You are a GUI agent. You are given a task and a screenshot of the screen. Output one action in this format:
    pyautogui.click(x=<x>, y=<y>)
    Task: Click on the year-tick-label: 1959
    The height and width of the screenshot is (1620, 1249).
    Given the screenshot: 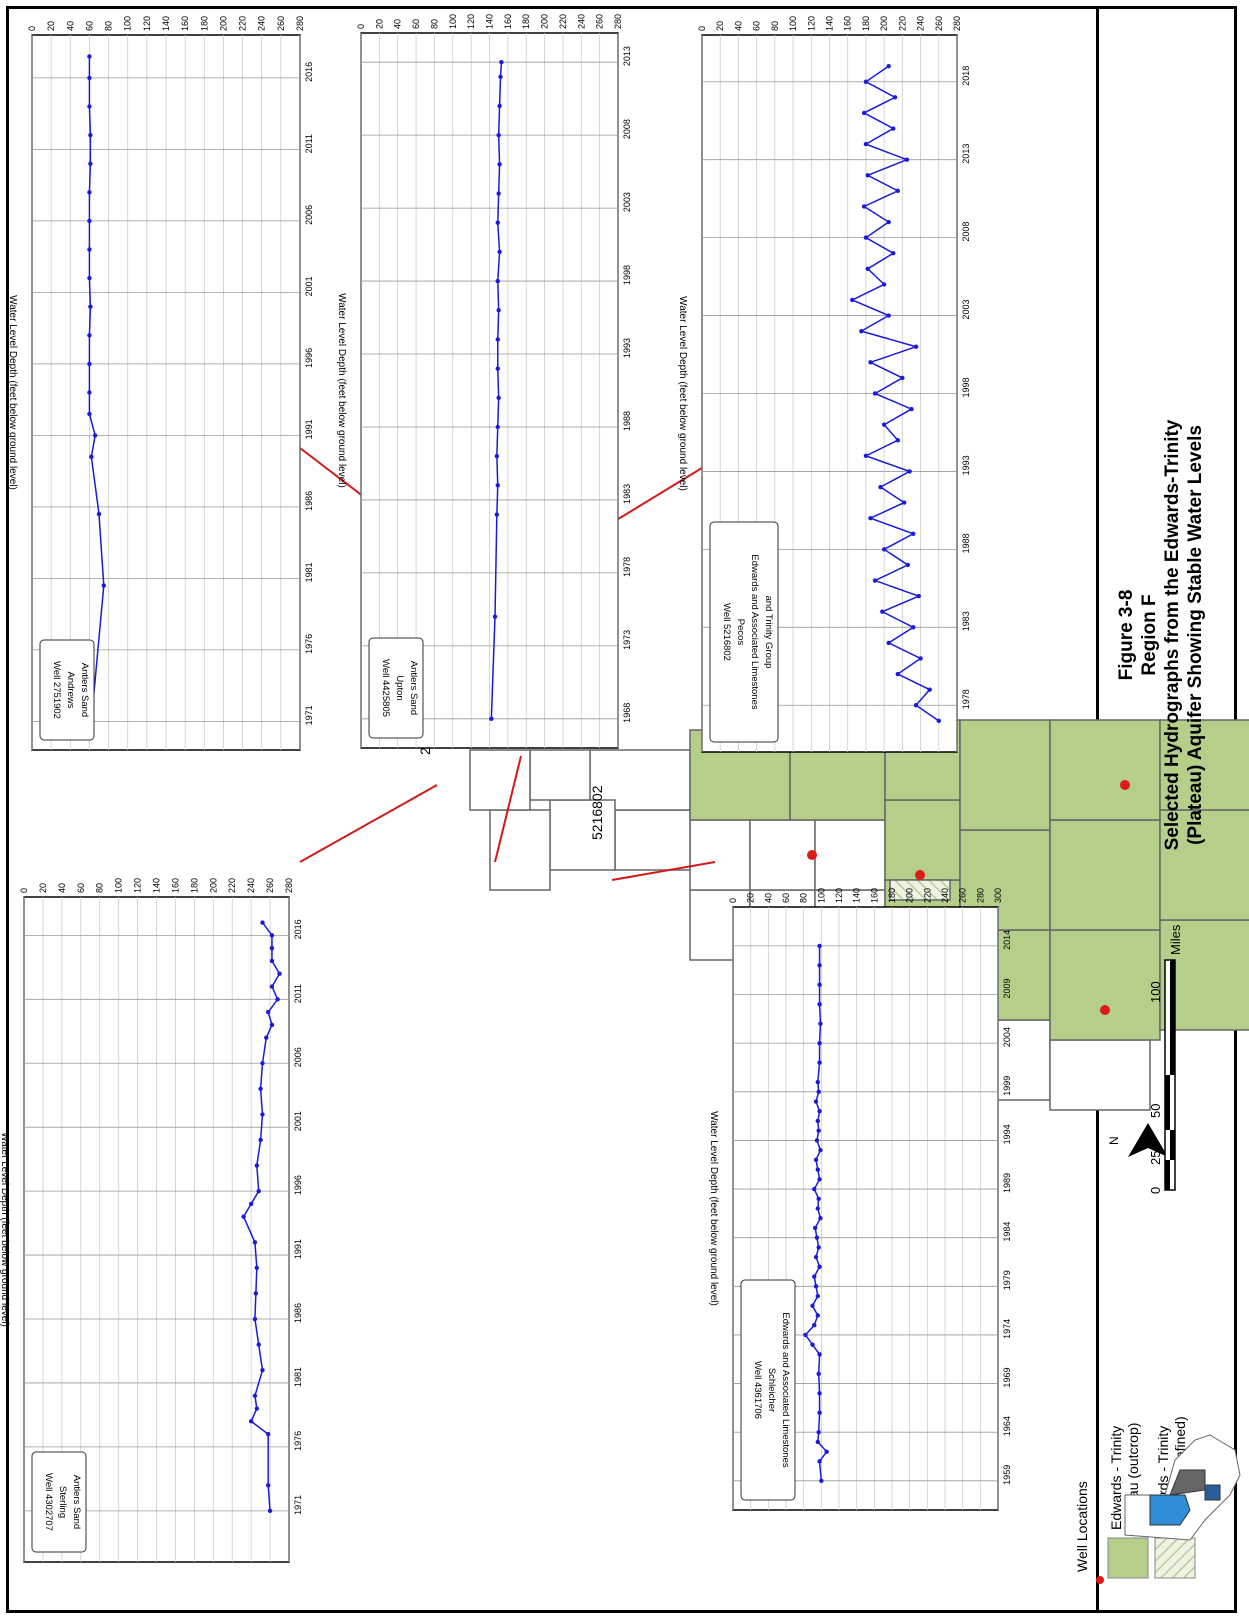 What is the action you would take?
    pyautogui.click(x=1007, y=1475)
    